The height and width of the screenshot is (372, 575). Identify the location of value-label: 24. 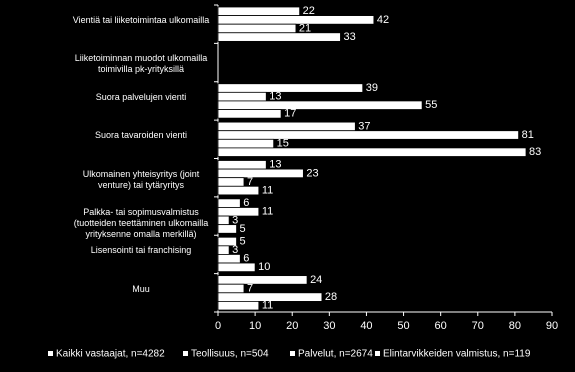
(316, 280).